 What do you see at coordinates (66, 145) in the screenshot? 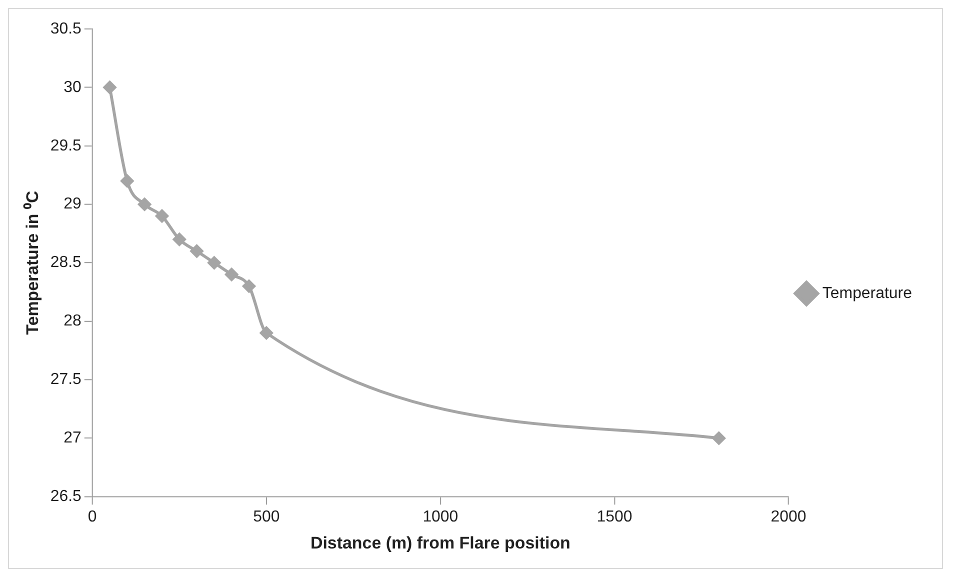
I see `y-tick-label: 29.5` at bounding box center [66, 145].